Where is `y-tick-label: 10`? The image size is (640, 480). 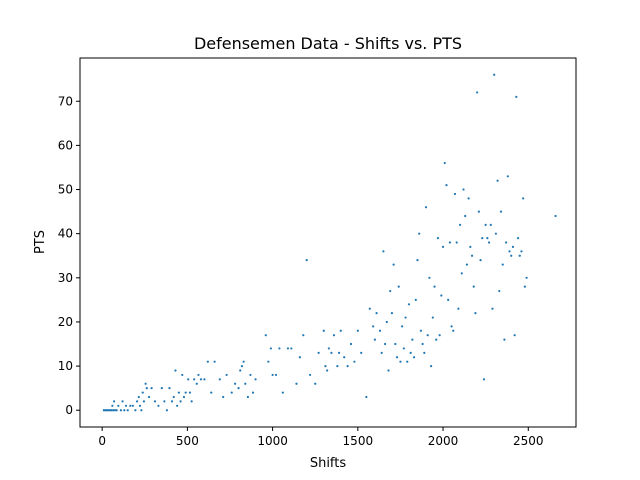
y-tick-label: 10 is located at coordinates (65, 366).